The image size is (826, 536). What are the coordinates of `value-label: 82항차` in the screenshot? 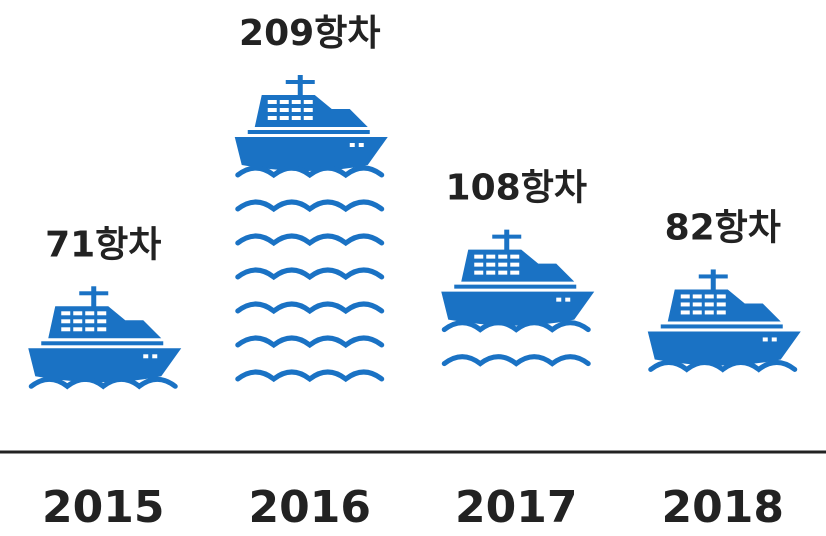 It's located at (723, 227).